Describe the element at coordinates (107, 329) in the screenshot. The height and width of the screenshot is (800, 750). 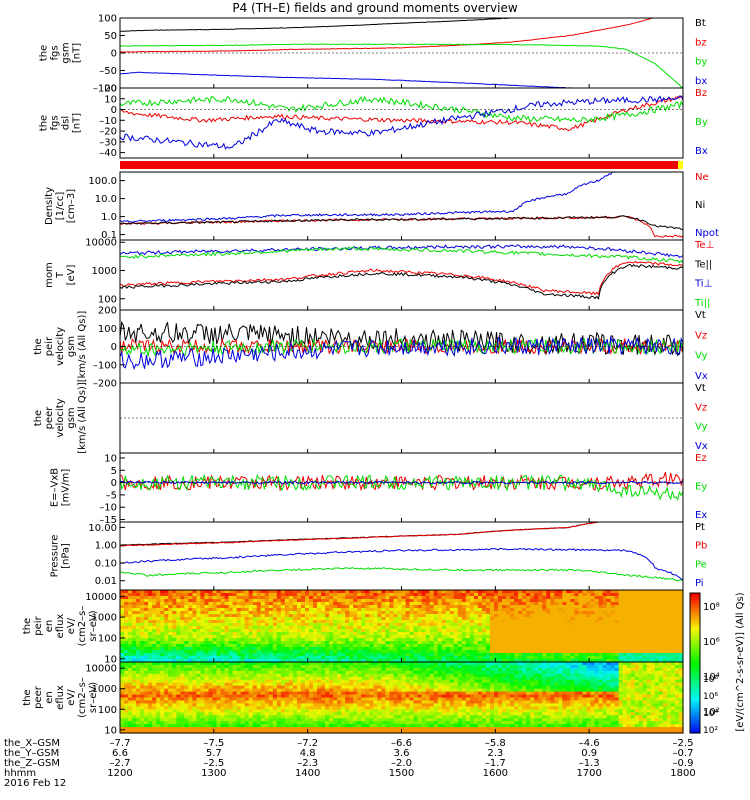
I see `y-tick-label: 100` at that location.